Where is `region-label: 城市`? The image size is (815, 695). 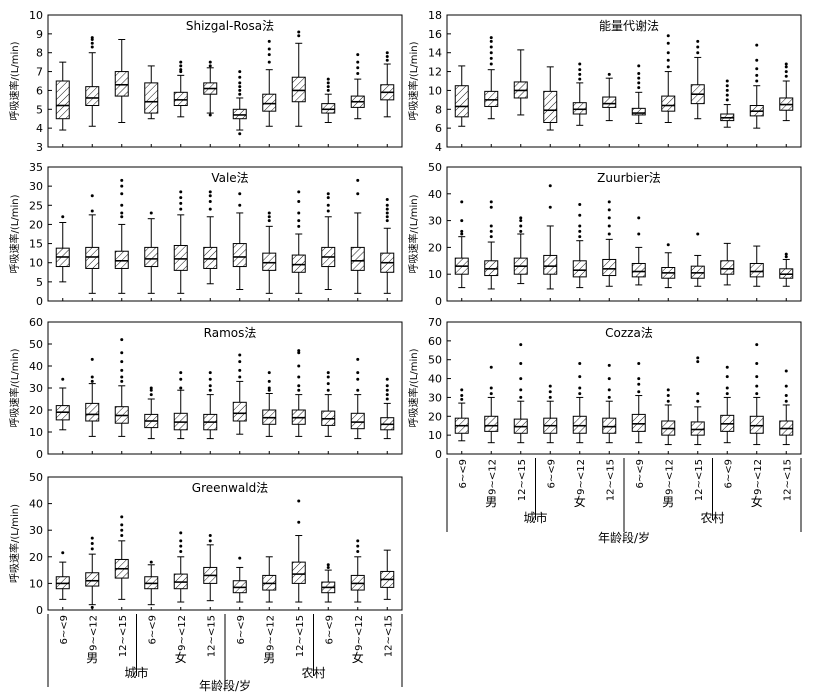
region-label: 城市 is located at coordinates (136, 672).